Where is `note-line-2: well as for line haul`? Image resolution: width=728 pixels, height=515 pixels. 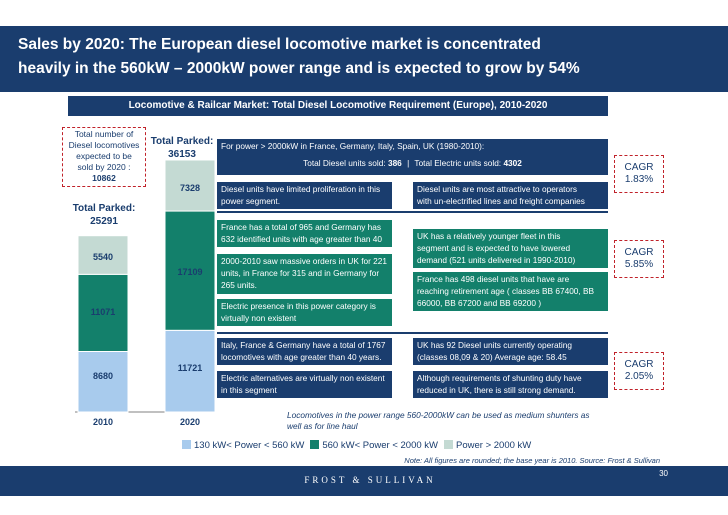 note-line-2: well as for line haul is located at coordinates (322, 426).